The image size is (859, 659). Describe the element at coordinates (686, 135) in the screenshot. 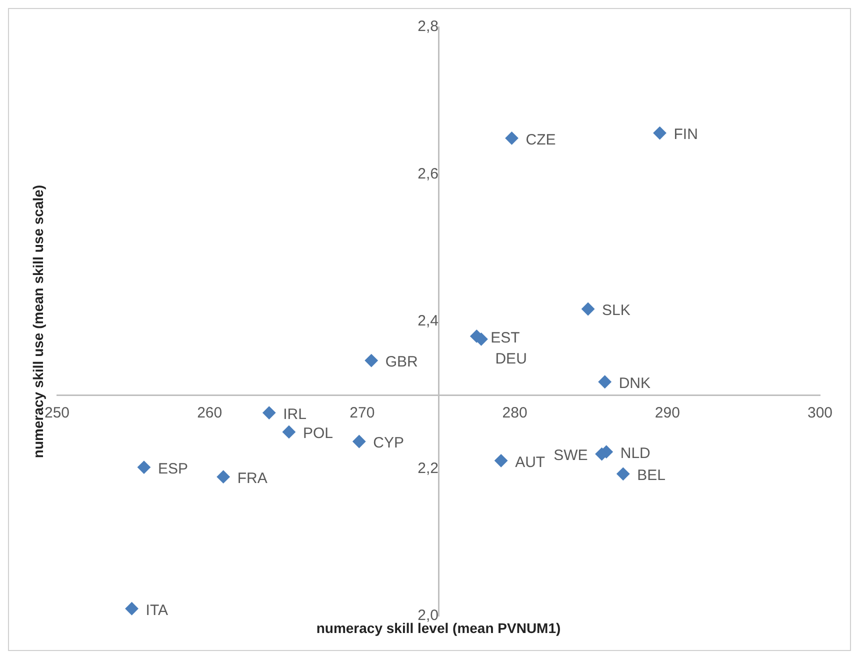

I see `annotation: FIN` at that location.